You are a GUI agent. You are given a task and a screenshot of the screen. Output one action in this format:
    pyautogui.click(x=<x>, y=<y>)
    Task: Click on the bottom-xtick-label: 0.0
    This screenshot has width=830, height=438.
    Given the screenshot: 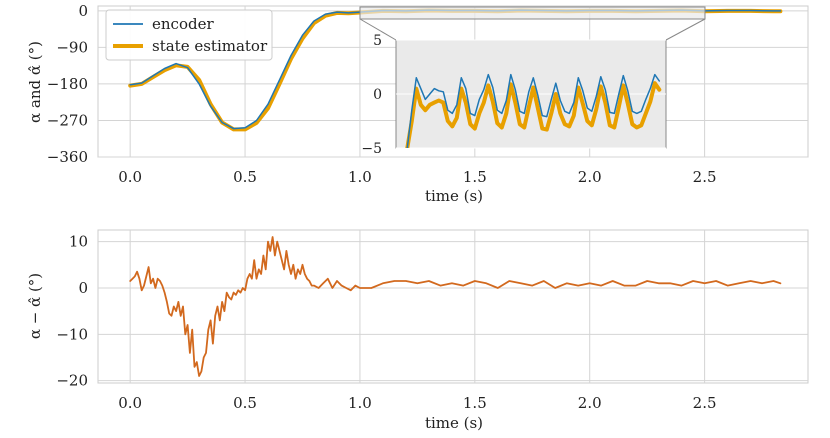 What is the action you would take?
    pyautogui.click(x=130, y=403)
    